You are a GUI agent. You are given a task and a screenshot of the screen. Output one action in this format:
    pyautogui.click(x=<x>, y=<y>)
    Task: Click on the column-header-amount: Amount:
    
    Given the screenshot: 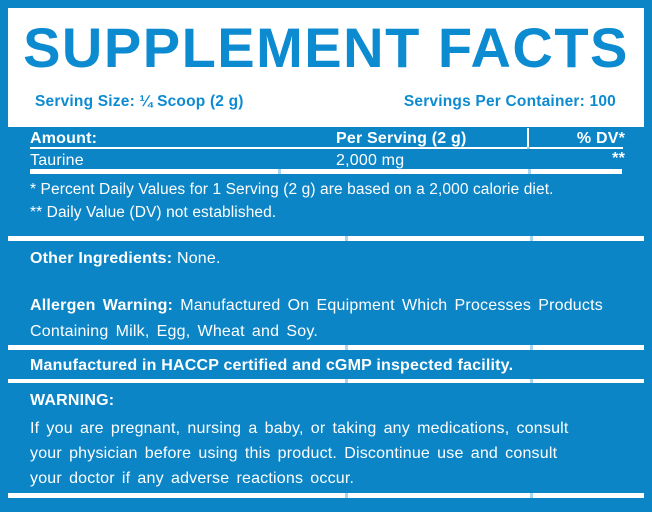 What is the action you would take?
    pyautogui.click(x=64, y=138)
    